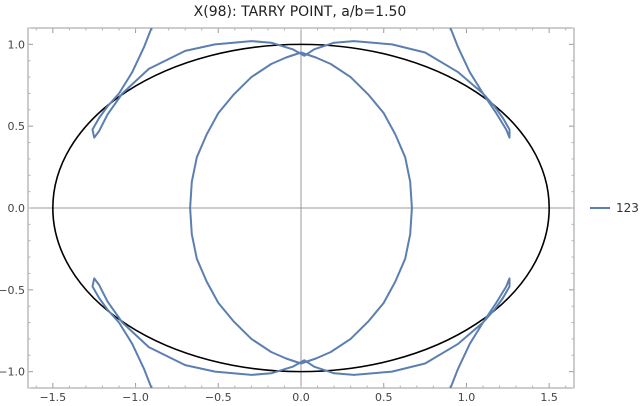 Image resolution: width=643 pixels, height=406 pixels. What do you see at coordinates (549, 397) in the screenshot?
I see `x-tick-label: 1.5` at bounding box center [549, 397].